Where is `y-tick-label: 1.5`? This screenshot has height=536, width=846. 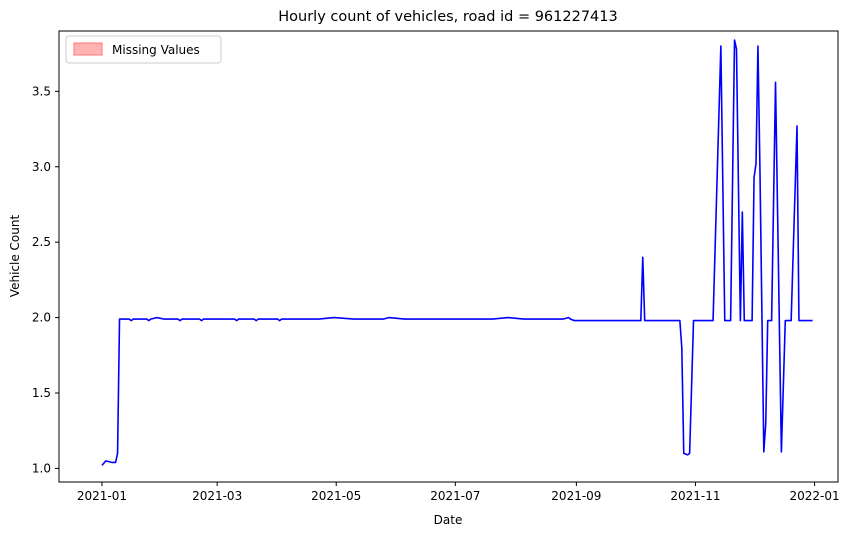 y-tick-label: 1.5 is located at coordinates (41, 393).